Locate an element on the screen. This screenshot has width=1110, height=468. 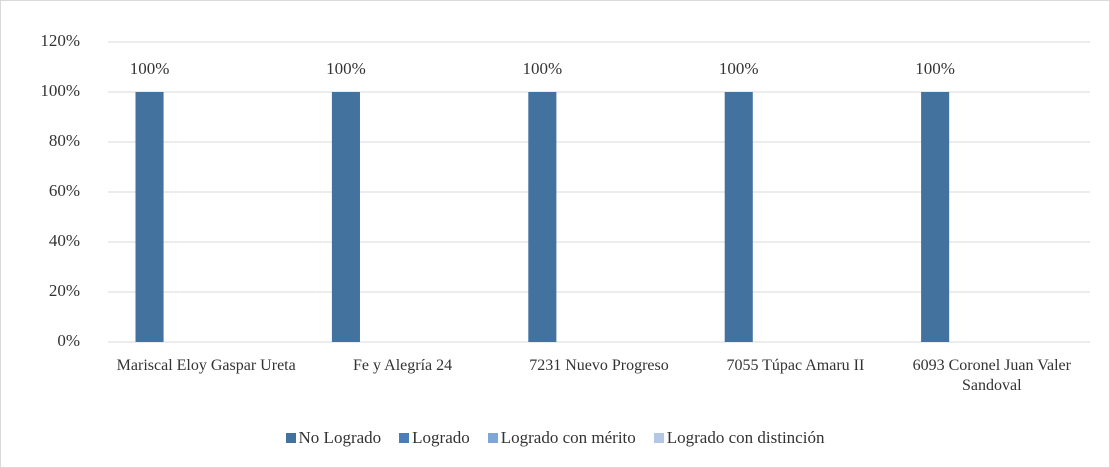
legend-item: Logrado is located at coordinates (434, 438).